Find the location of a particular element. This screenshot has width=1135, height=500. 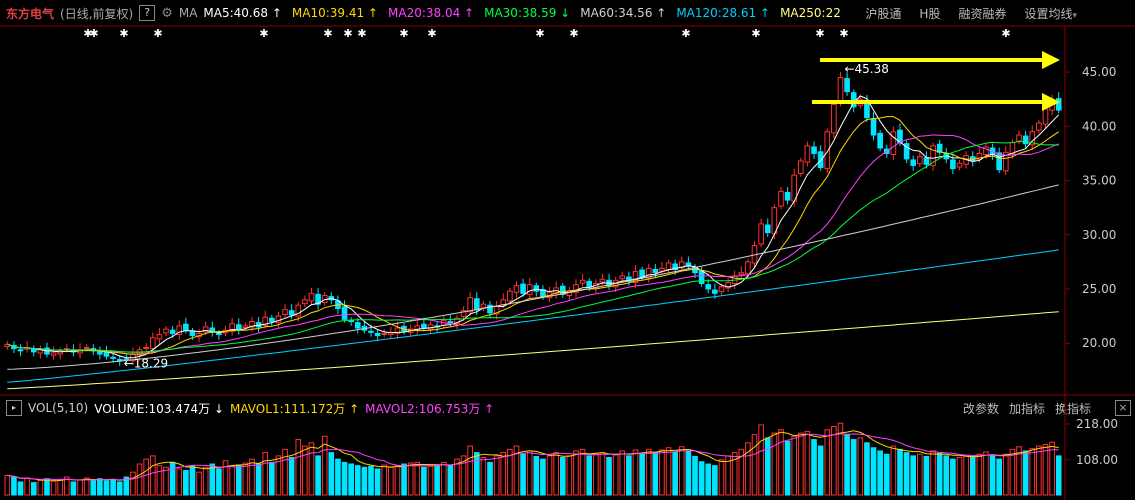

header-link-0: 沪股通 is located at coordinates (883, 14).